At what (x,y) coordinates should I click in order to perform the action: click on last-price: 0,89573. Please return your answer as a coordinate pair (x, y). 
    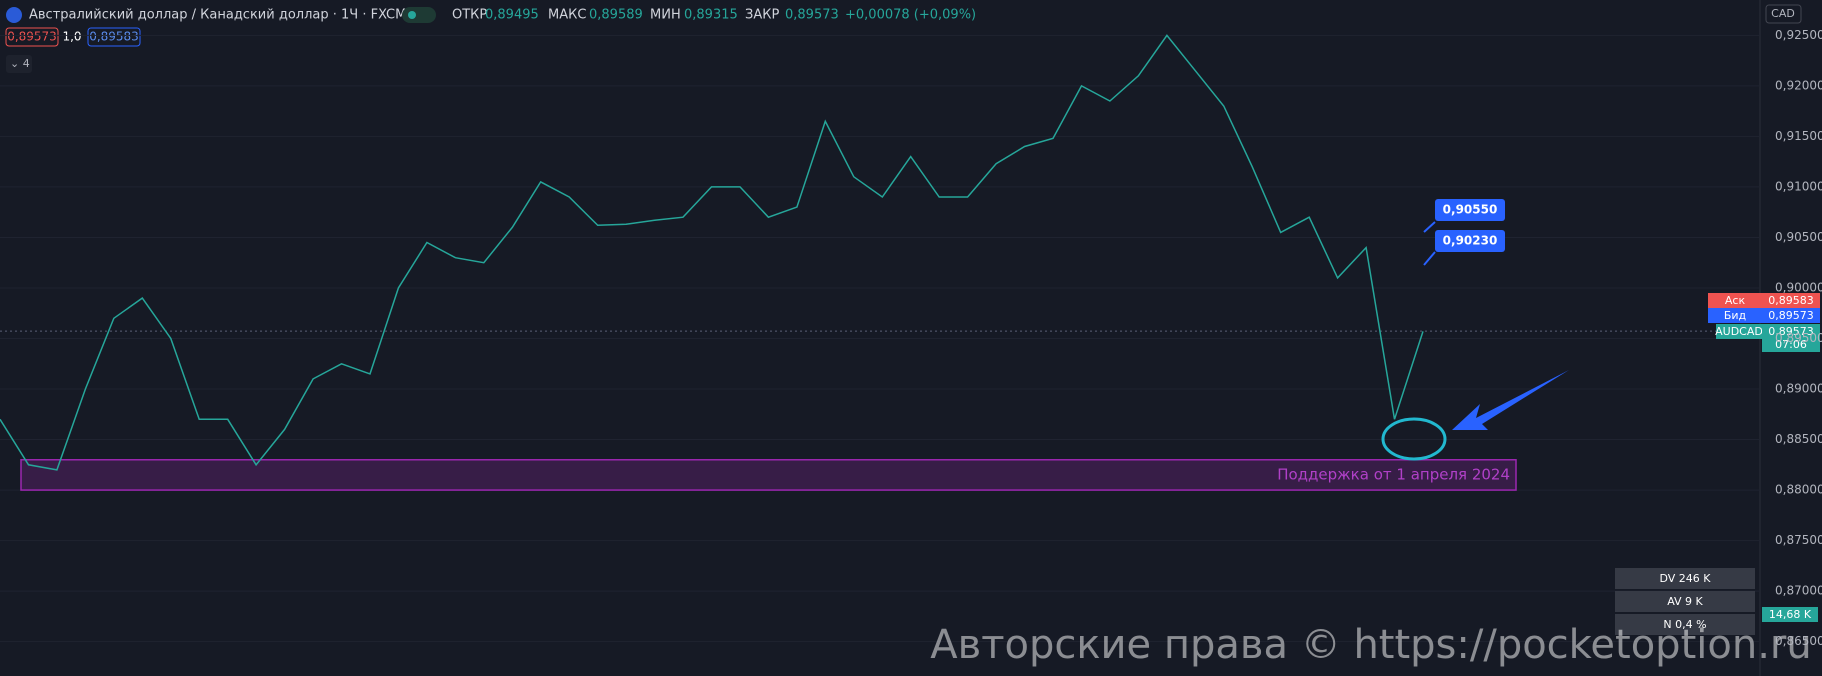
    Looking at the image, I should click on (1791, 331).